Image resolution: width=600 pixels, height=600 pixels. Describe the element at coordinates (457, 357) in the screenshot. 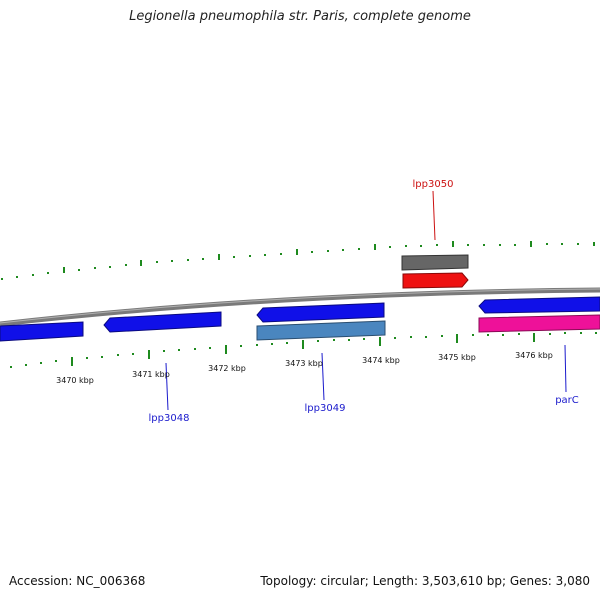

I see `axis-label-3475: 3475 kbp` at that location.